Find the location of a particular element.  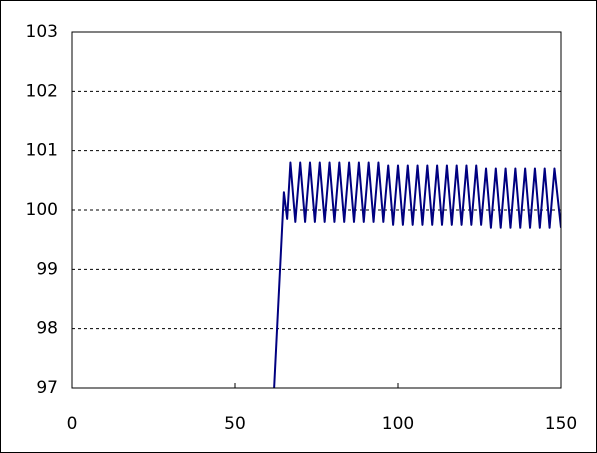

y-tick-label: 102 is located at coordinates (42, 91).